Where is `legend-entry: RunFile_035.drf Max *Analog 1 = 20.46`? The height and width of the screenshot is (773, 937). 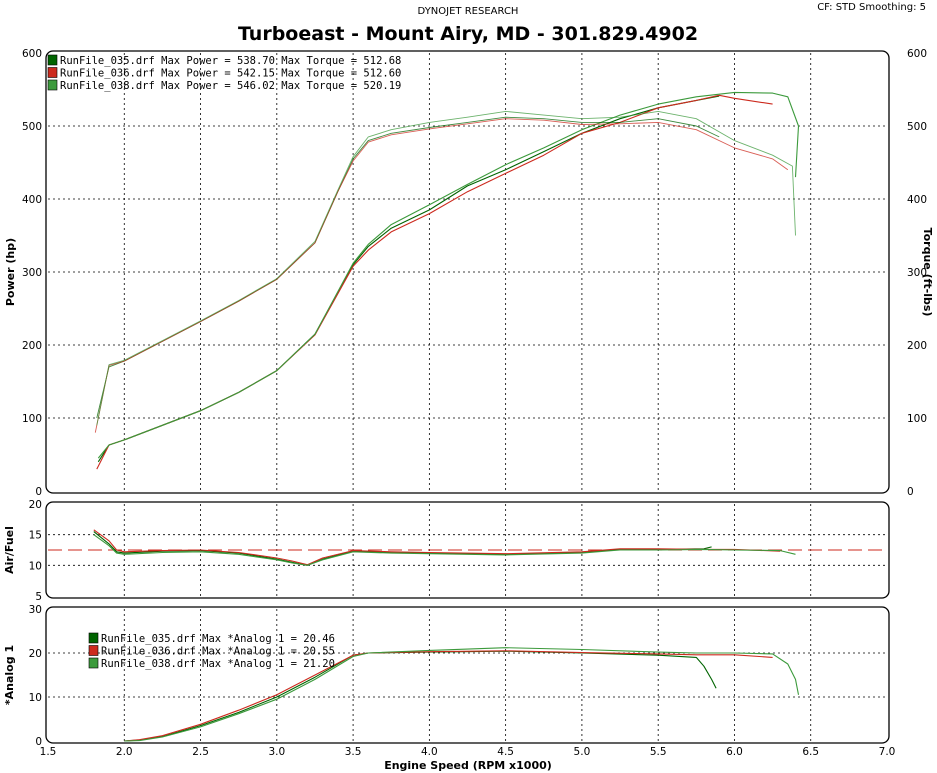 legend-entry: RunFile_035.drf Max *Analog 1 = 20.46 is located at coordinates (218, 639).